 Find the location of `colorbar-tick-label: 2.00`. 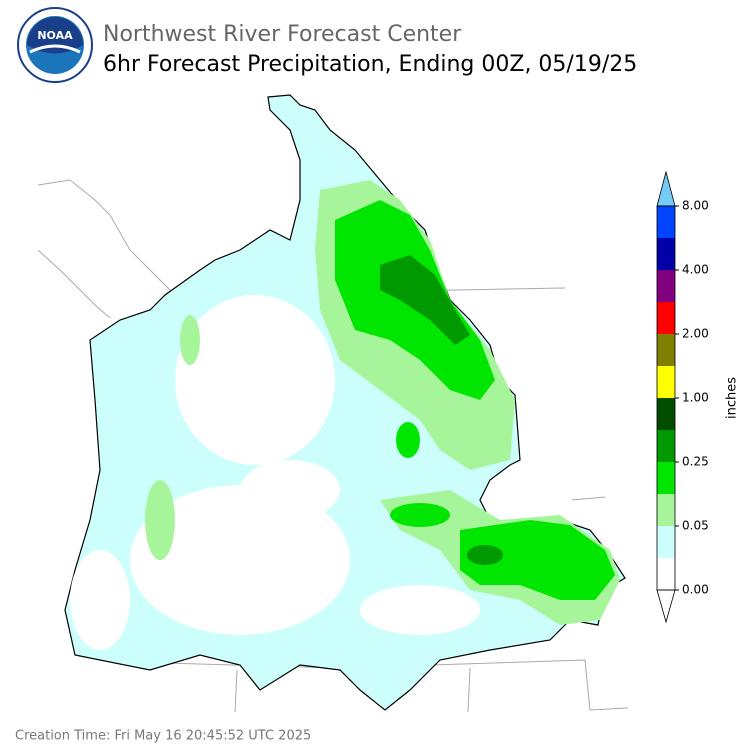

colorbar-tick-label: 2.00 is located at coordinates (695, 334).